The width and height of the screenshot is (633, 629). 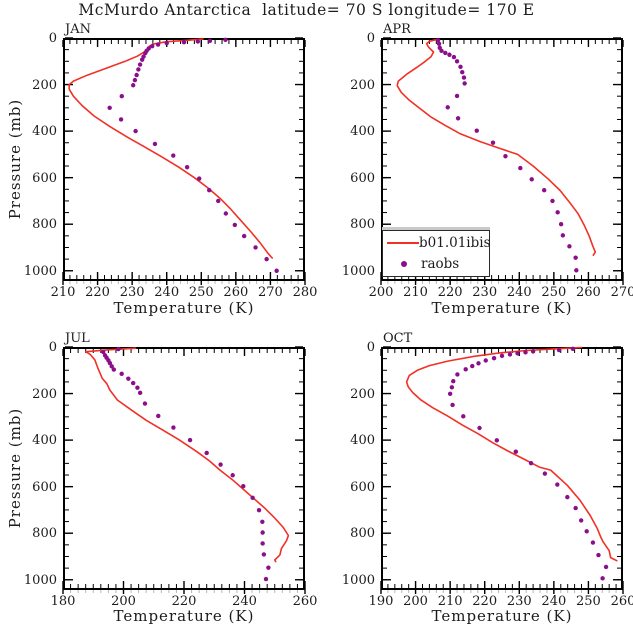 What do you see at coordinates (455, 243) in the screenshot?
I see `legend-label-model: b01.01ibis` at bounding box center [455, 243].